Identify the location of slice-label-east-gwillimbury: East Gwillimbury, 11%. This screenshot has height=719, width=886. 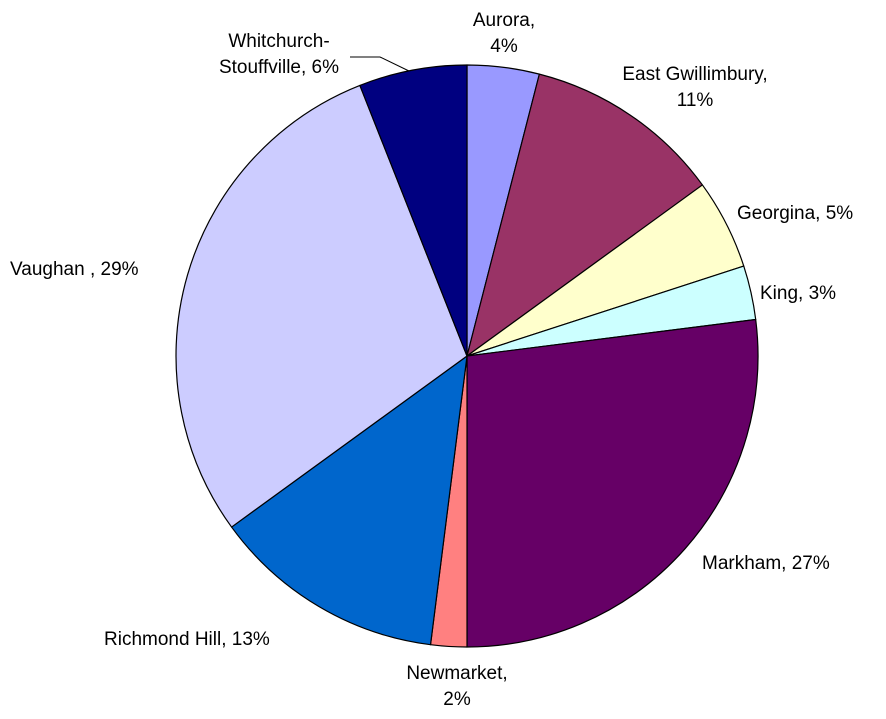
(694, 87).